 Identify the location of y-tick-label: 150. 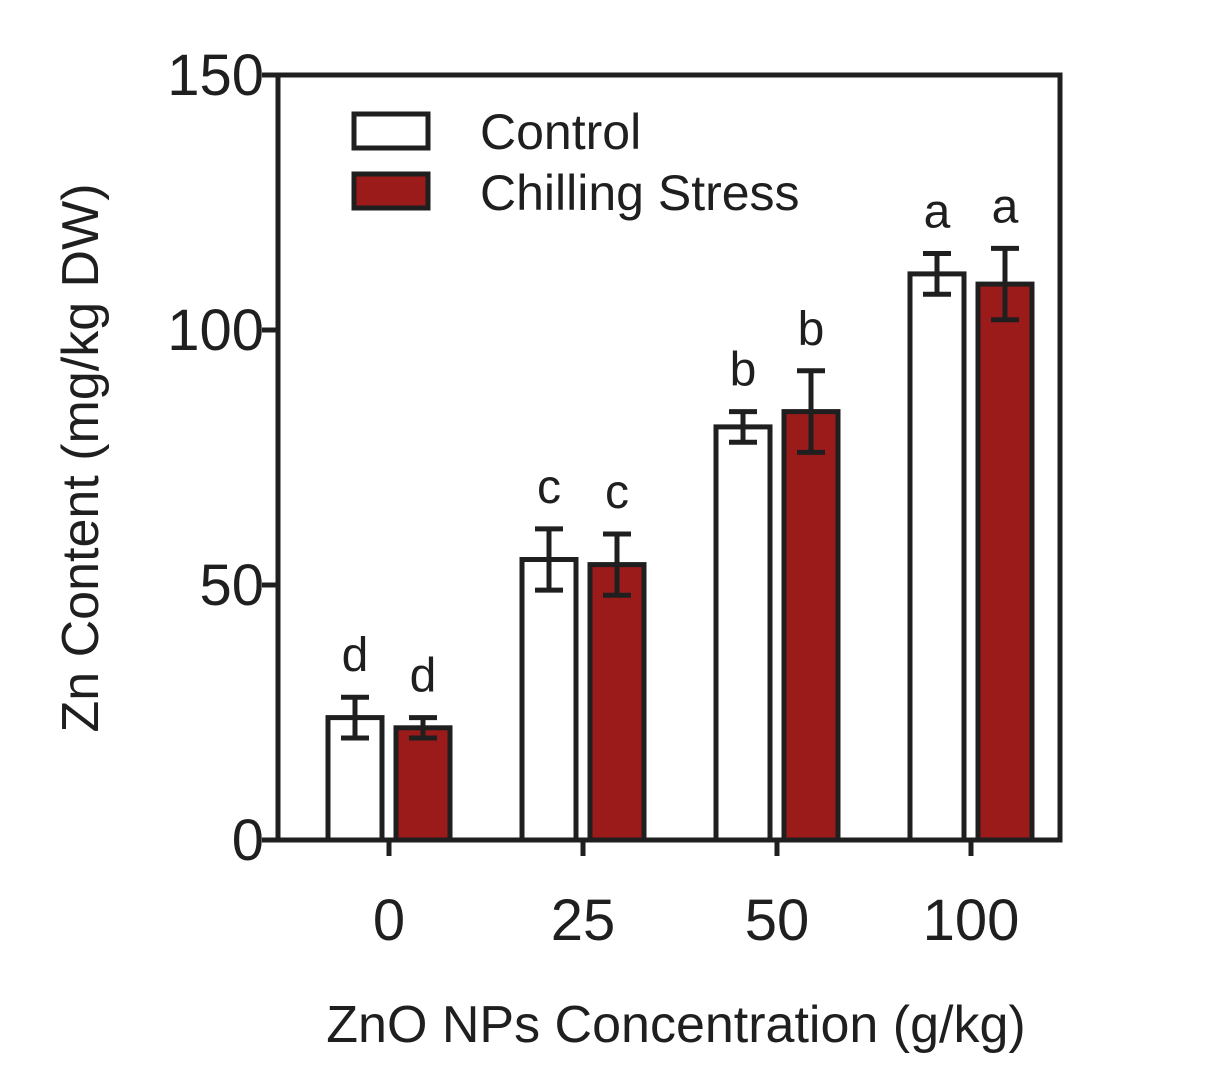
(215, 75).